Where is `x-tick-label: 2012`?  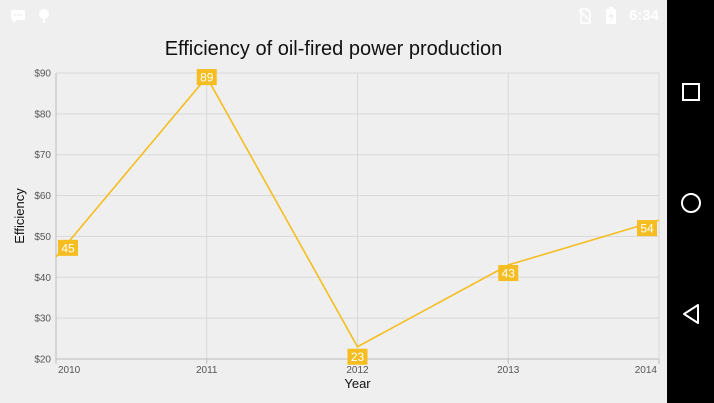
x-tick-label: 2012 is located at coordinates (357, 370).